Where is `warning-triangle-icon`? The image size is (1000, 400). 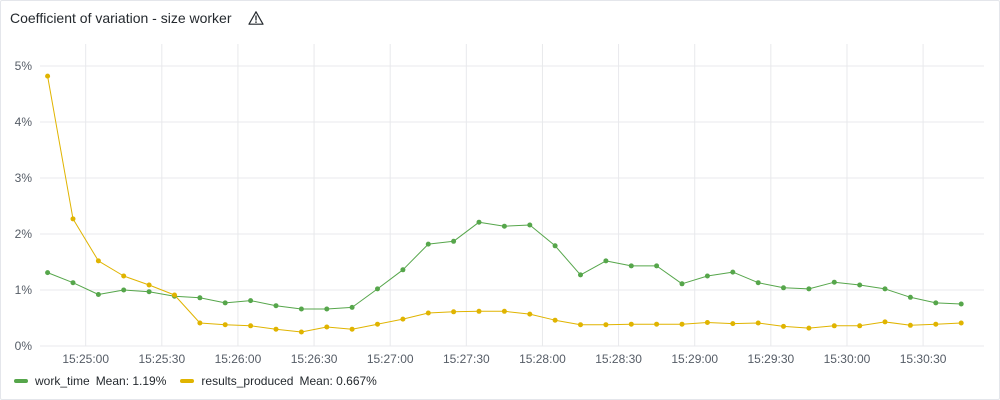 warning-triangle-icon is located at coordinates (255, 18).